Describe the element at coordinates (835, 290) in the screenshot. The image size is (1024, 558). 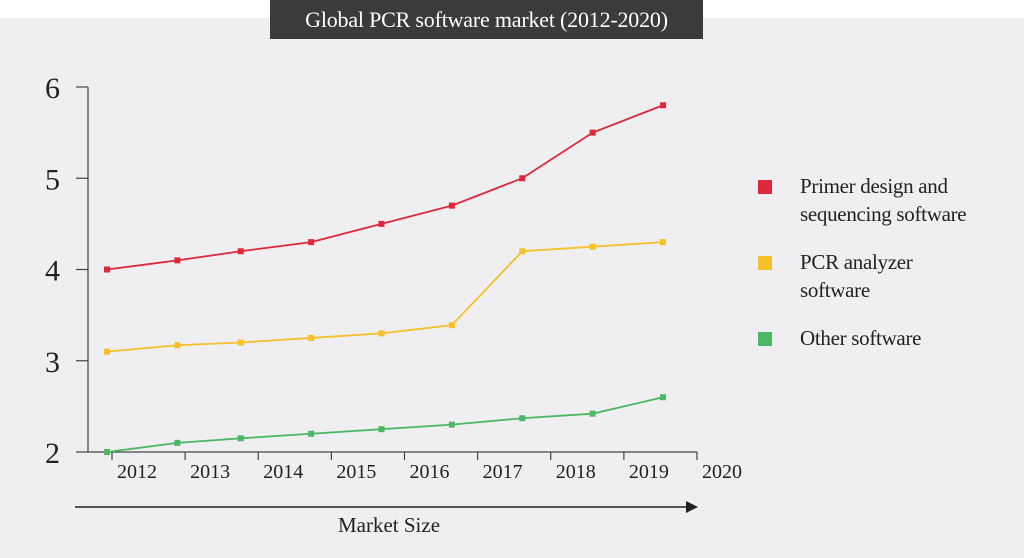
I see `legend-label: software` at that location.